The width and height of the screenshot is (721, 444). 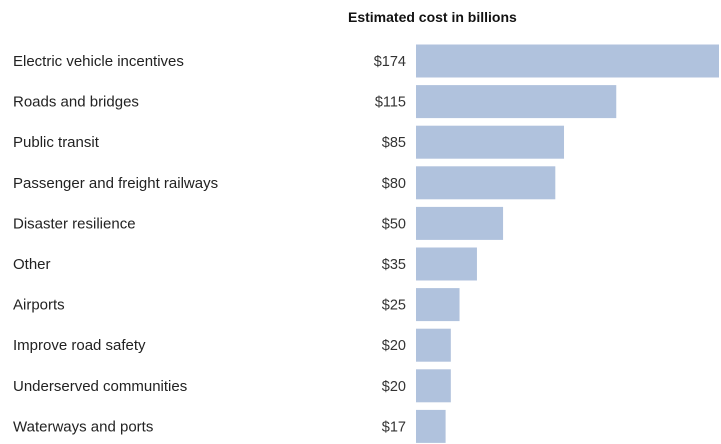 What do you see at coordinates (39, 305) in the screenshot?
I see `category-label: Airports` at bounding box center [39, 305].